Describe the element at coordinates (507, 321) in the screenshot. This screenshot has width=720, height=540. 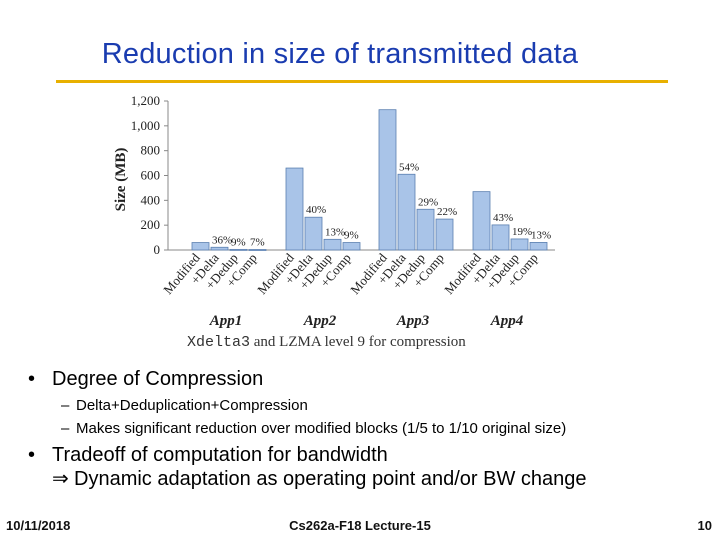
I see `group-label: App4` at that location.